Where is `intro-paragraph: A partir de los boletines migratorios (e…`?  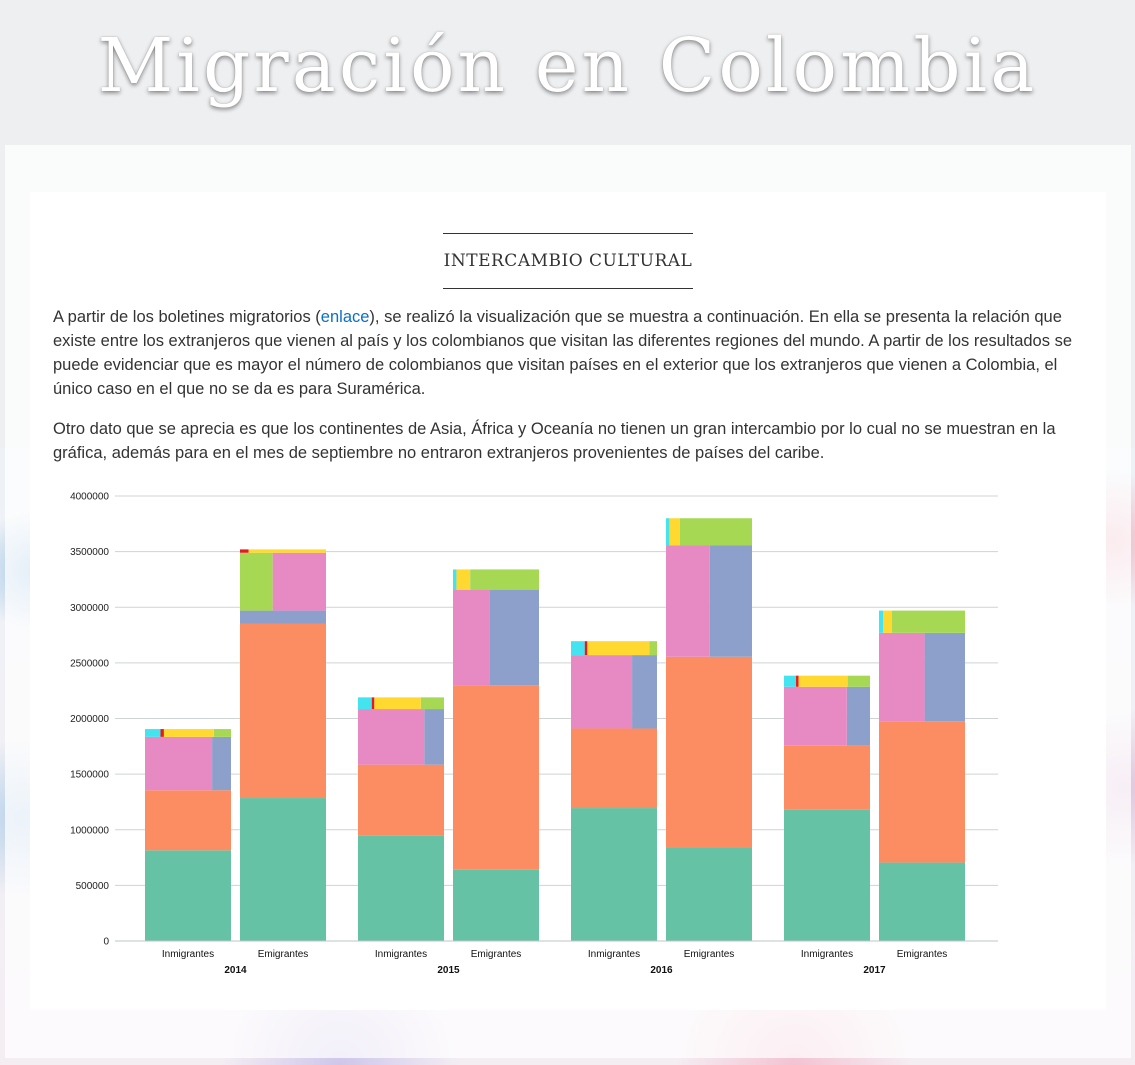
intro-paragraph: A partir de los boletines migratorios (e… is located at coordinates (573, 353).